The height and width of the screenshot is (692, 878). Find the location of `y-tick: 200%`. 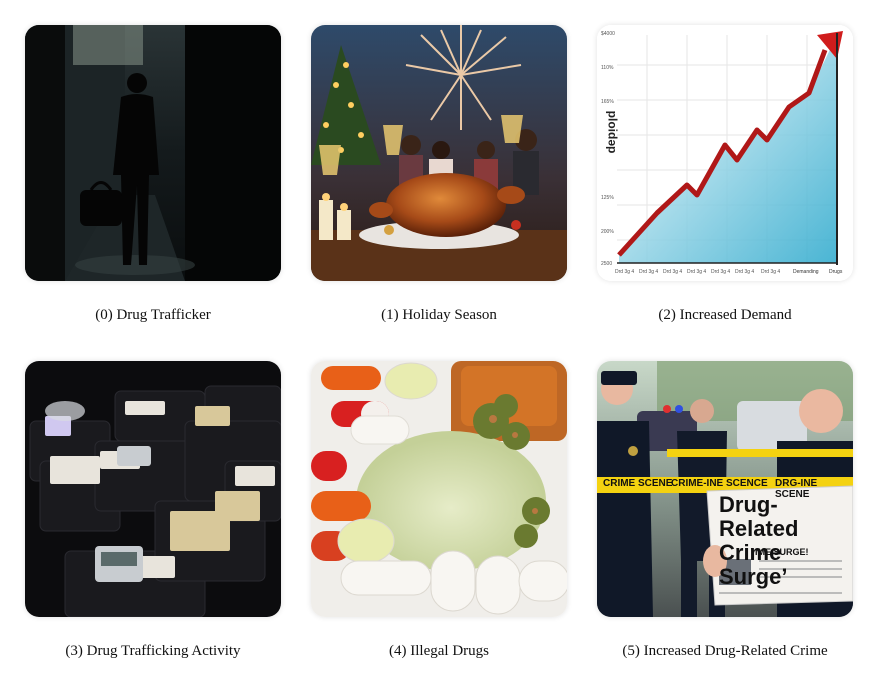

y-tick: 200% is located at coordinates (607, 232).